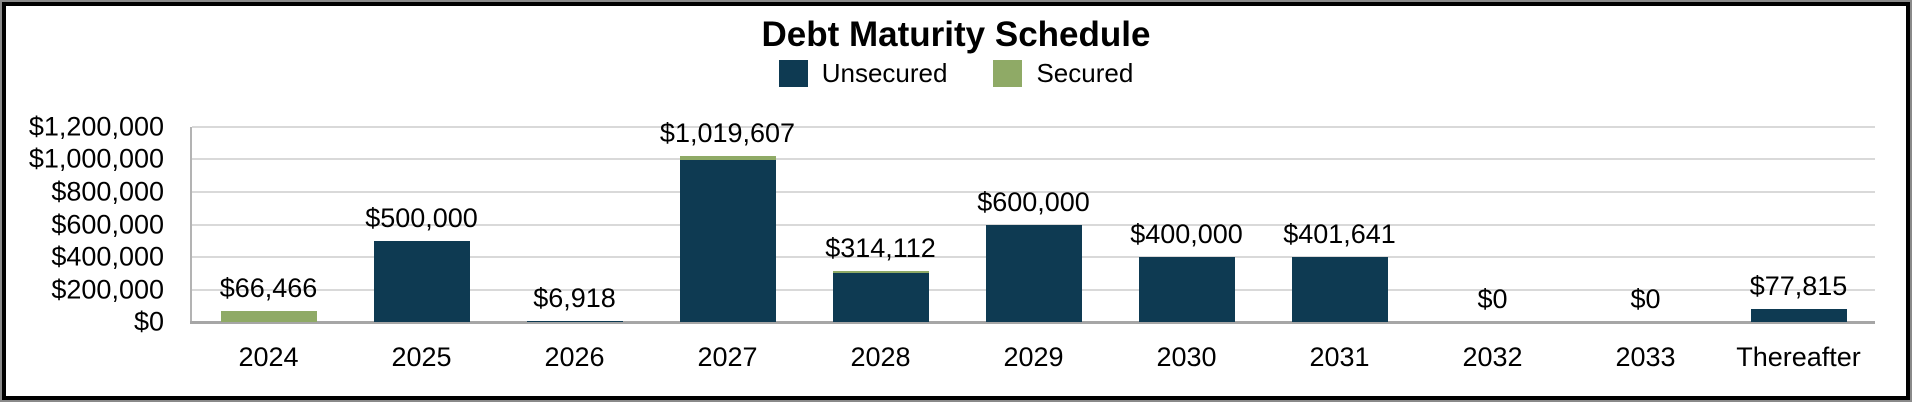 This screenshot has width=1912, height=402. I want to click on legend-item-secured: Secured, so click(1063, 73).